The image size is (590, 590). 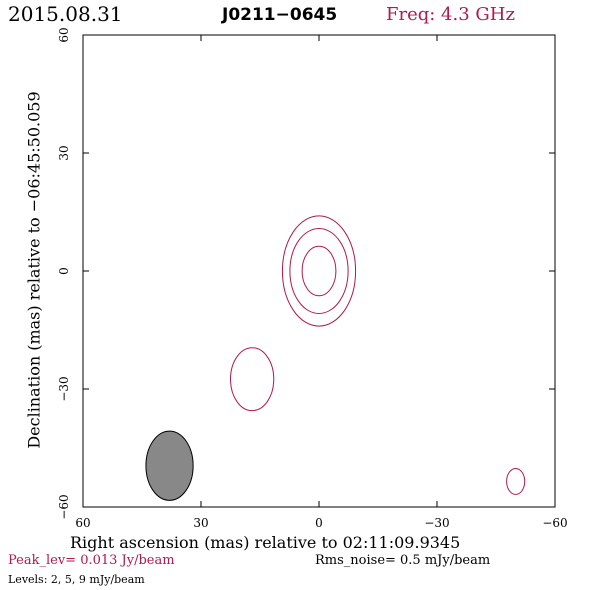 I want to click on x-tick-label: 0, so click(x=319, y=523).